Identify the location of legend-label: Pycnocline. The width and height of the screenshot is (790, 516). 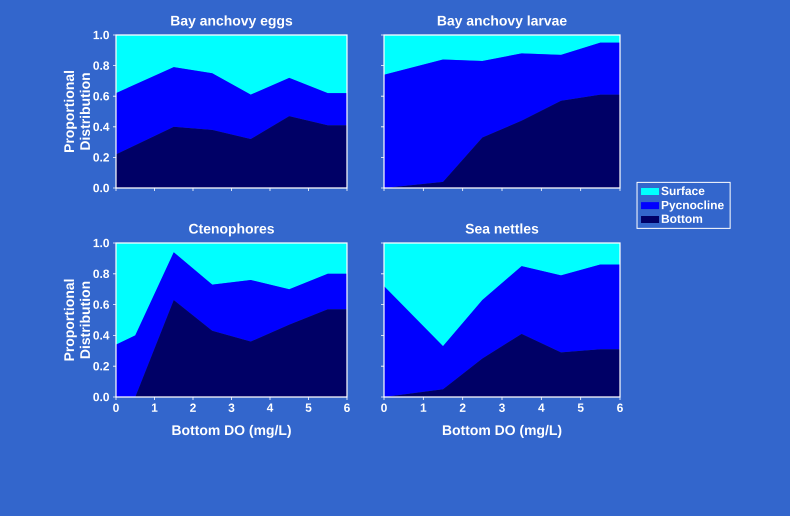
(693, 206).